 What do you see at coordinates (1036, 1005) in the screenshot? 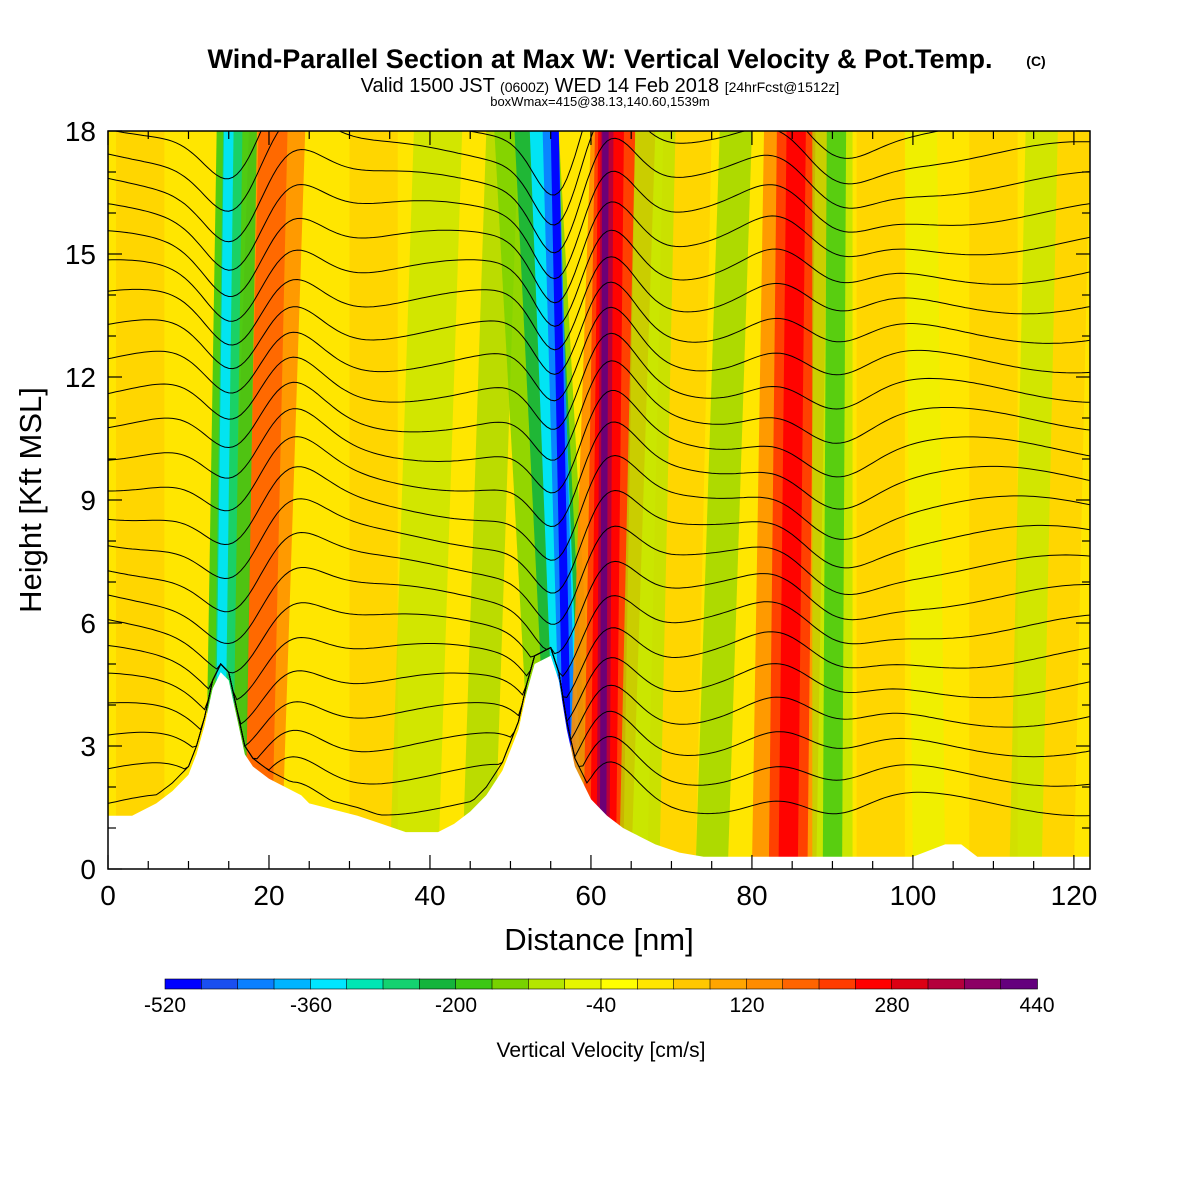
I see `colorbar-tick-label: 440` at bounding box center [1036, 1005].